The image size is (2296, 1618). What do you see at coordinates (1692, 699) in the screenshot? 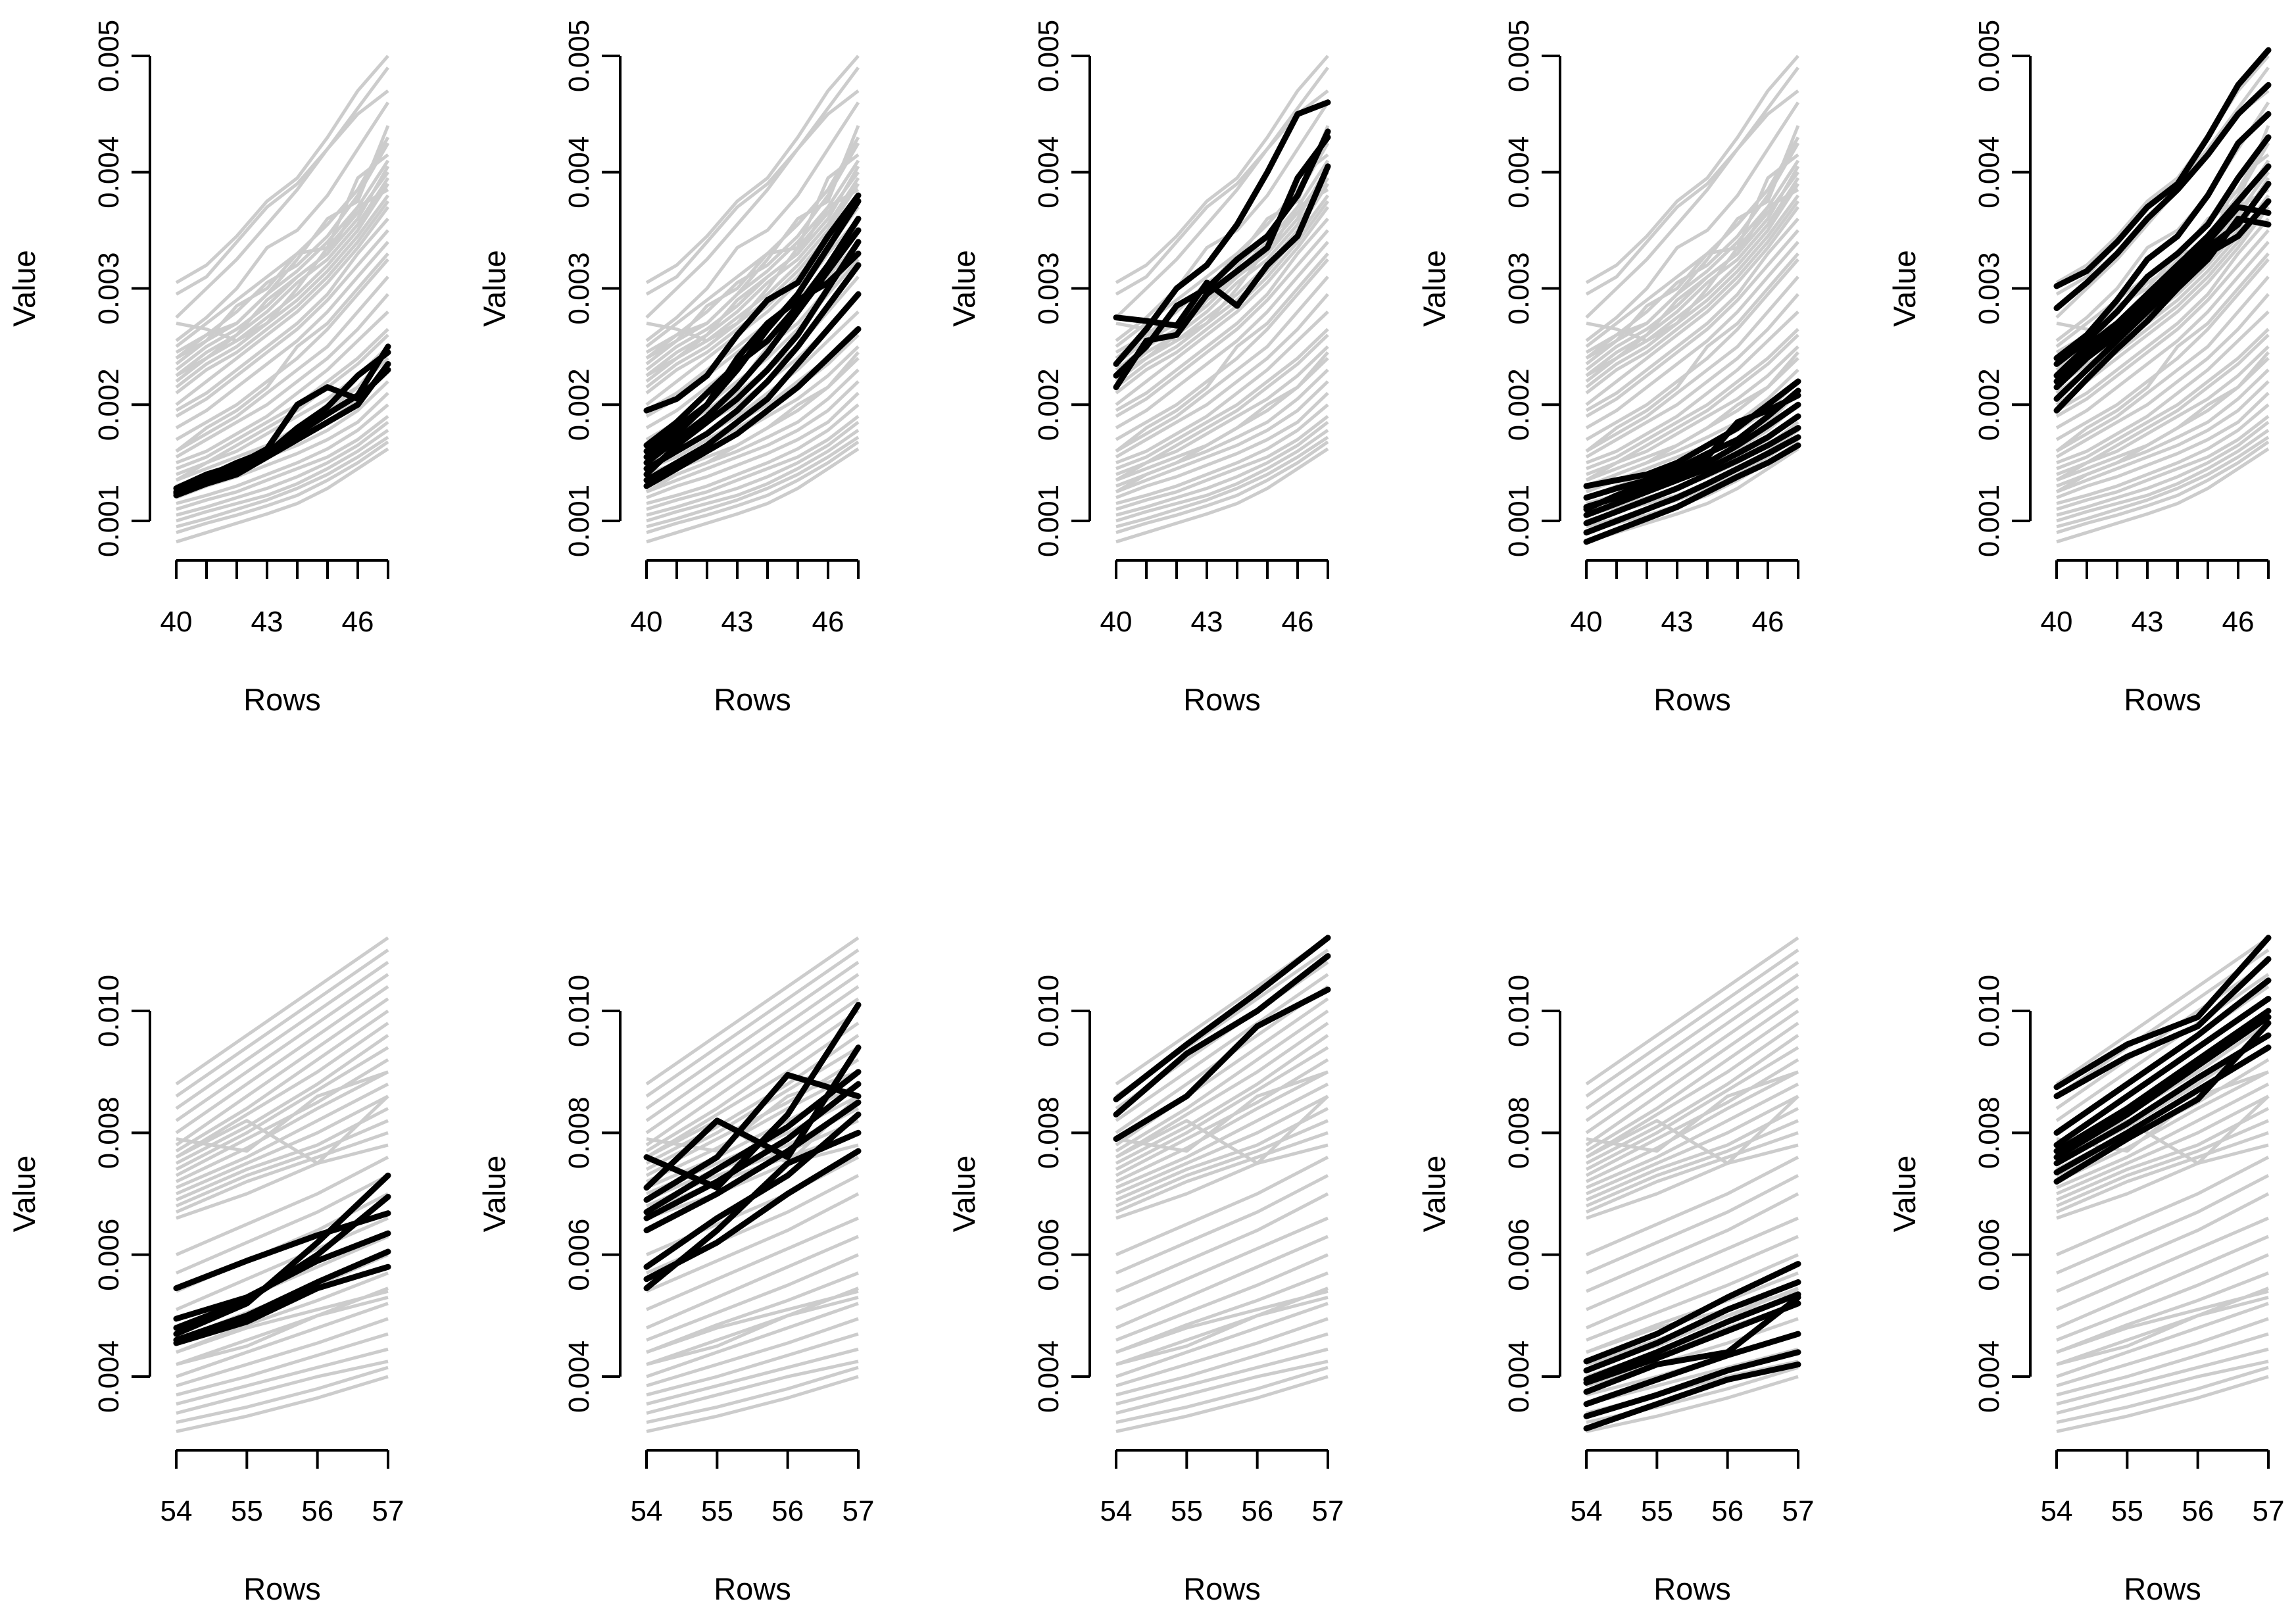
I see `x-axis-title: Rows` at bounding box center [1692, 699].